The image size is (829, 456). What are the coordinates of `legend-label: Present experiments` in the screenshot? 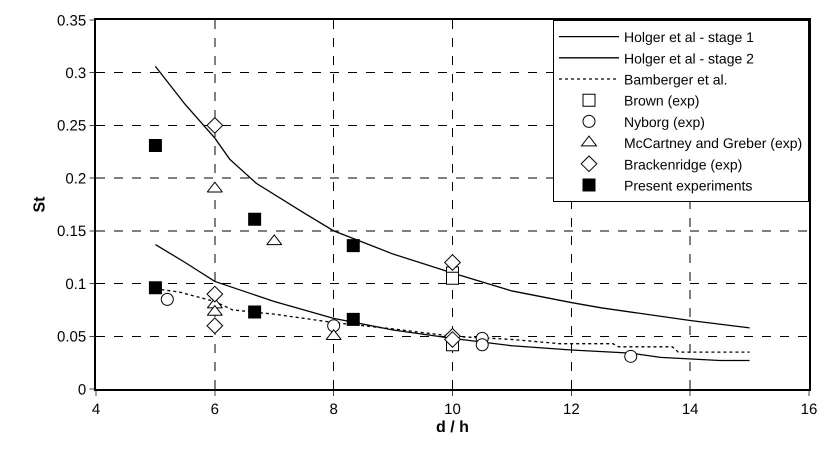 It's located at (688, 185).